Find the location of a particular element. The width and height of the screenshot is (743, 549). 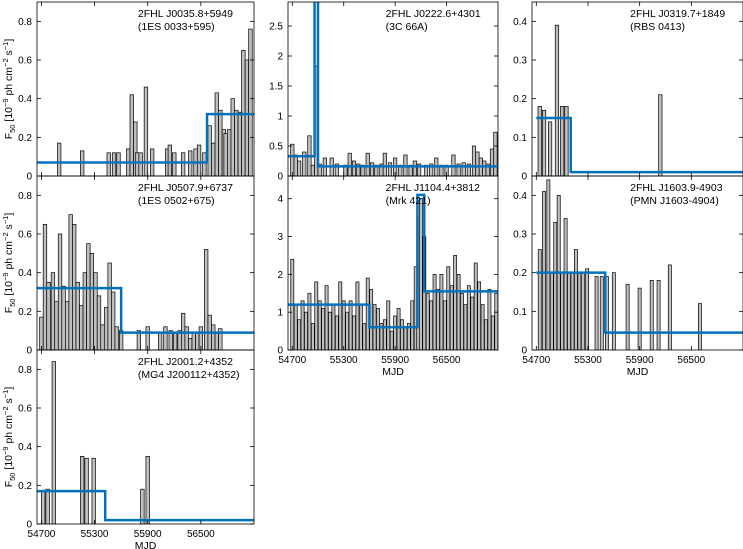

y-axis-label-part: −9 is located at coordinates (5, 450).